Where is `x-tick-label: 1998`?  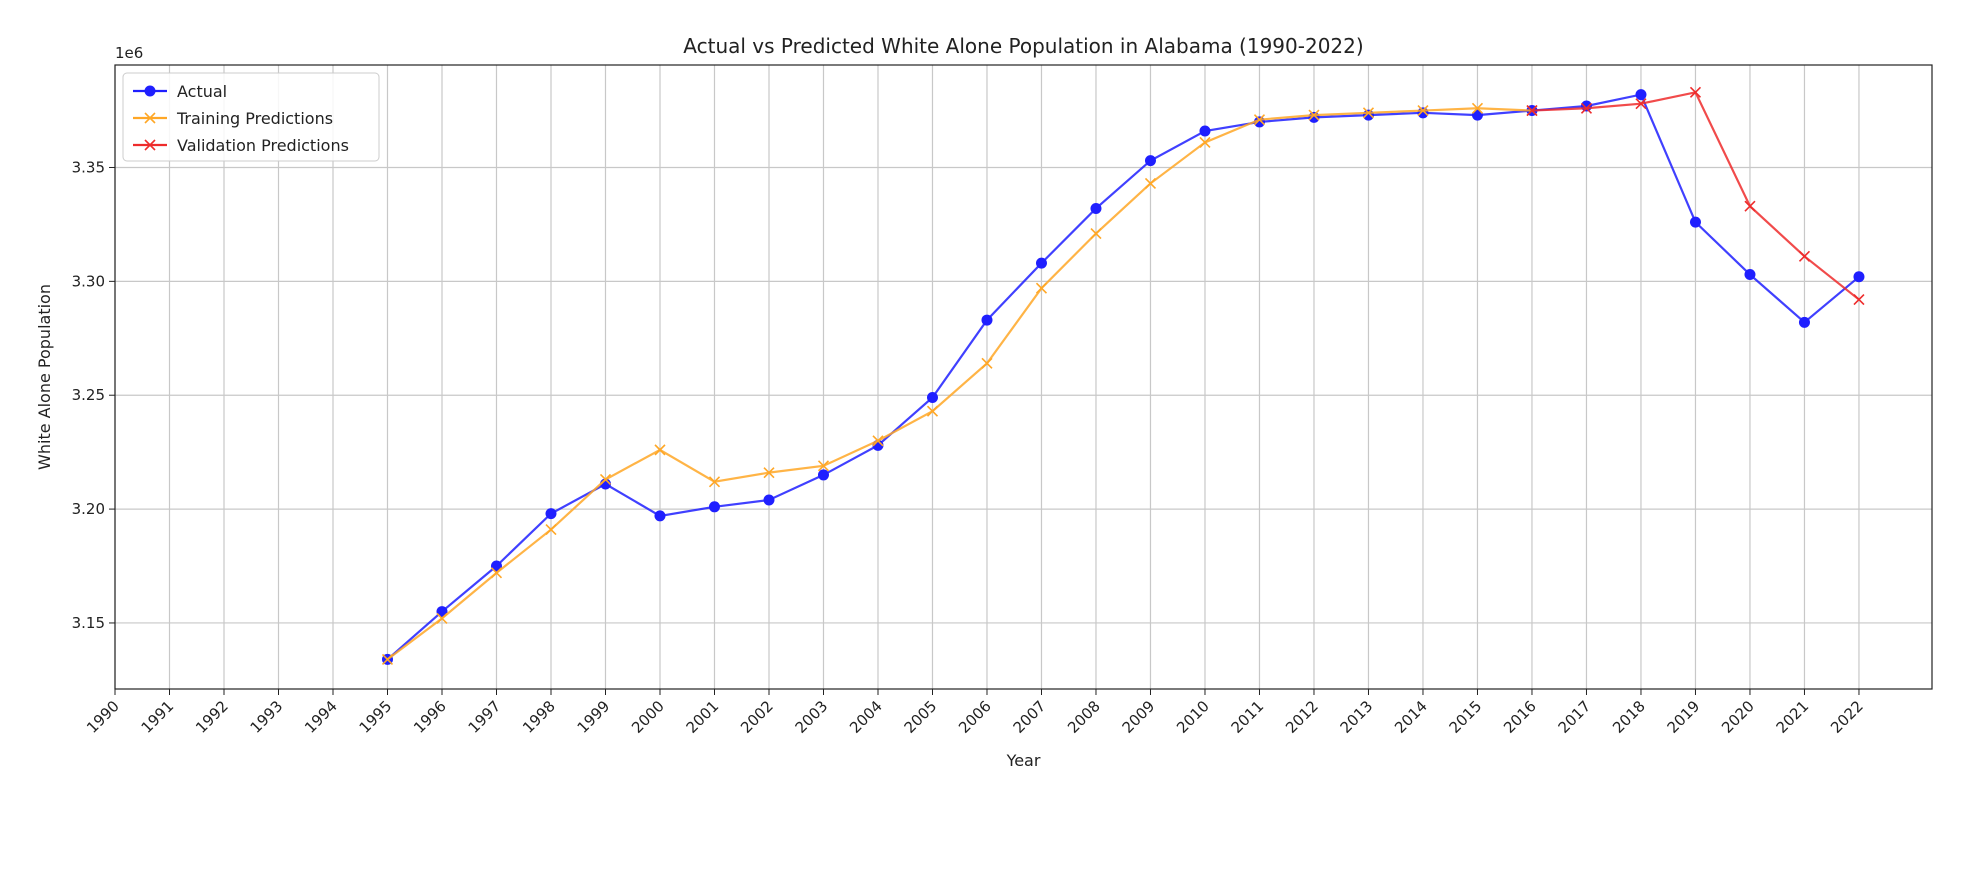 x-tick-label: 1998 is located at coordinates (539, 717).